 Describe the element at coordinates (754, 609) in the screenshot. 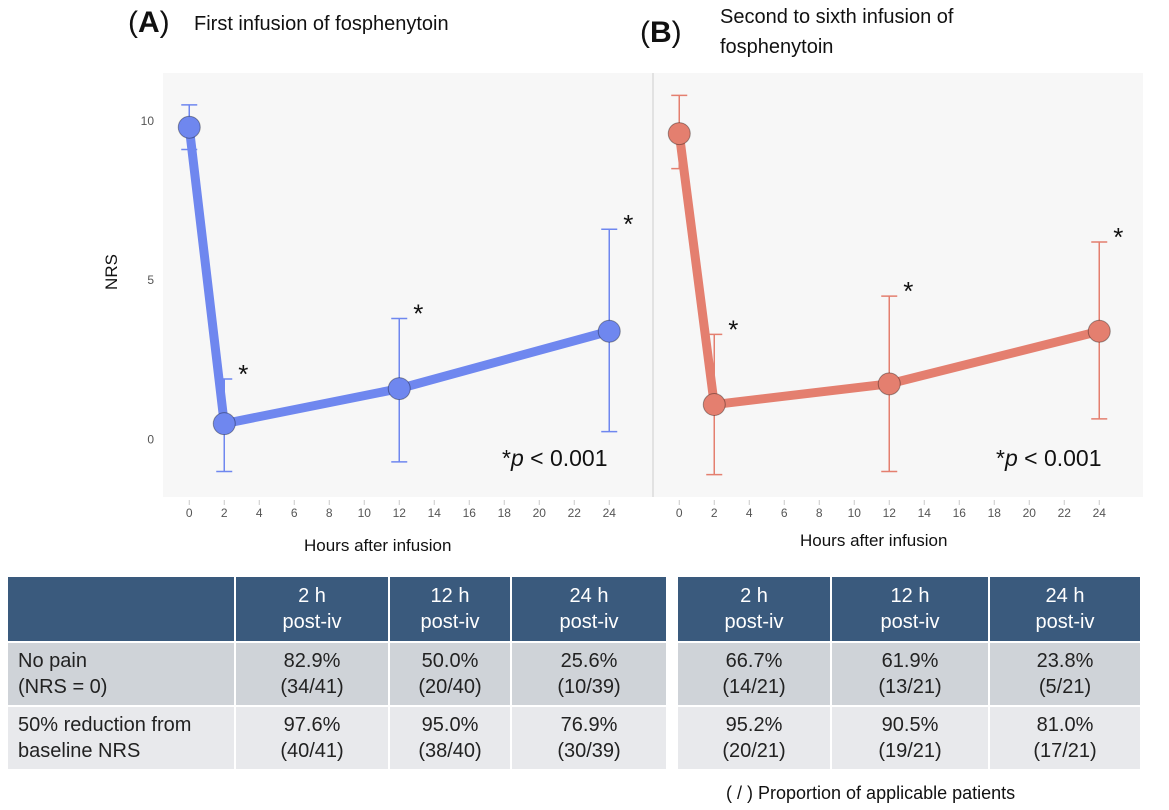

I see `table-b-header-2h: 2 h post-iv` at that location.